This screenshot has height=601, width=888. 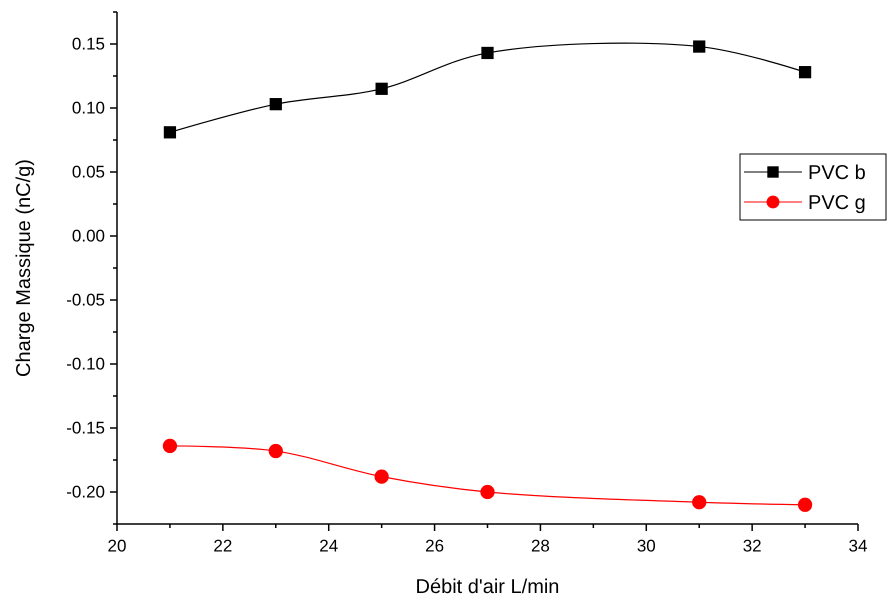 What do you see at coordinates (752, 546) in the screenshot?
I see `x-tick-label: 32` at bounding box center [752, 546].